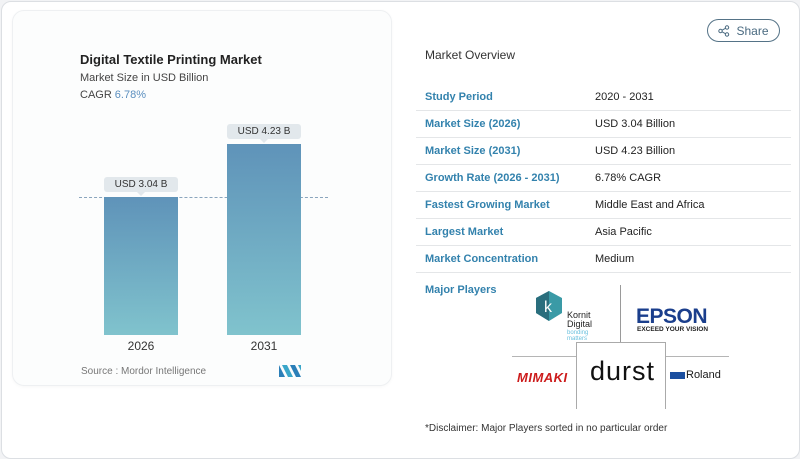  What do you see at coordinates (542, 377) in the screenshot?
I see `mimaki-logo: MIMAKI` at bounding box center [542, 377].